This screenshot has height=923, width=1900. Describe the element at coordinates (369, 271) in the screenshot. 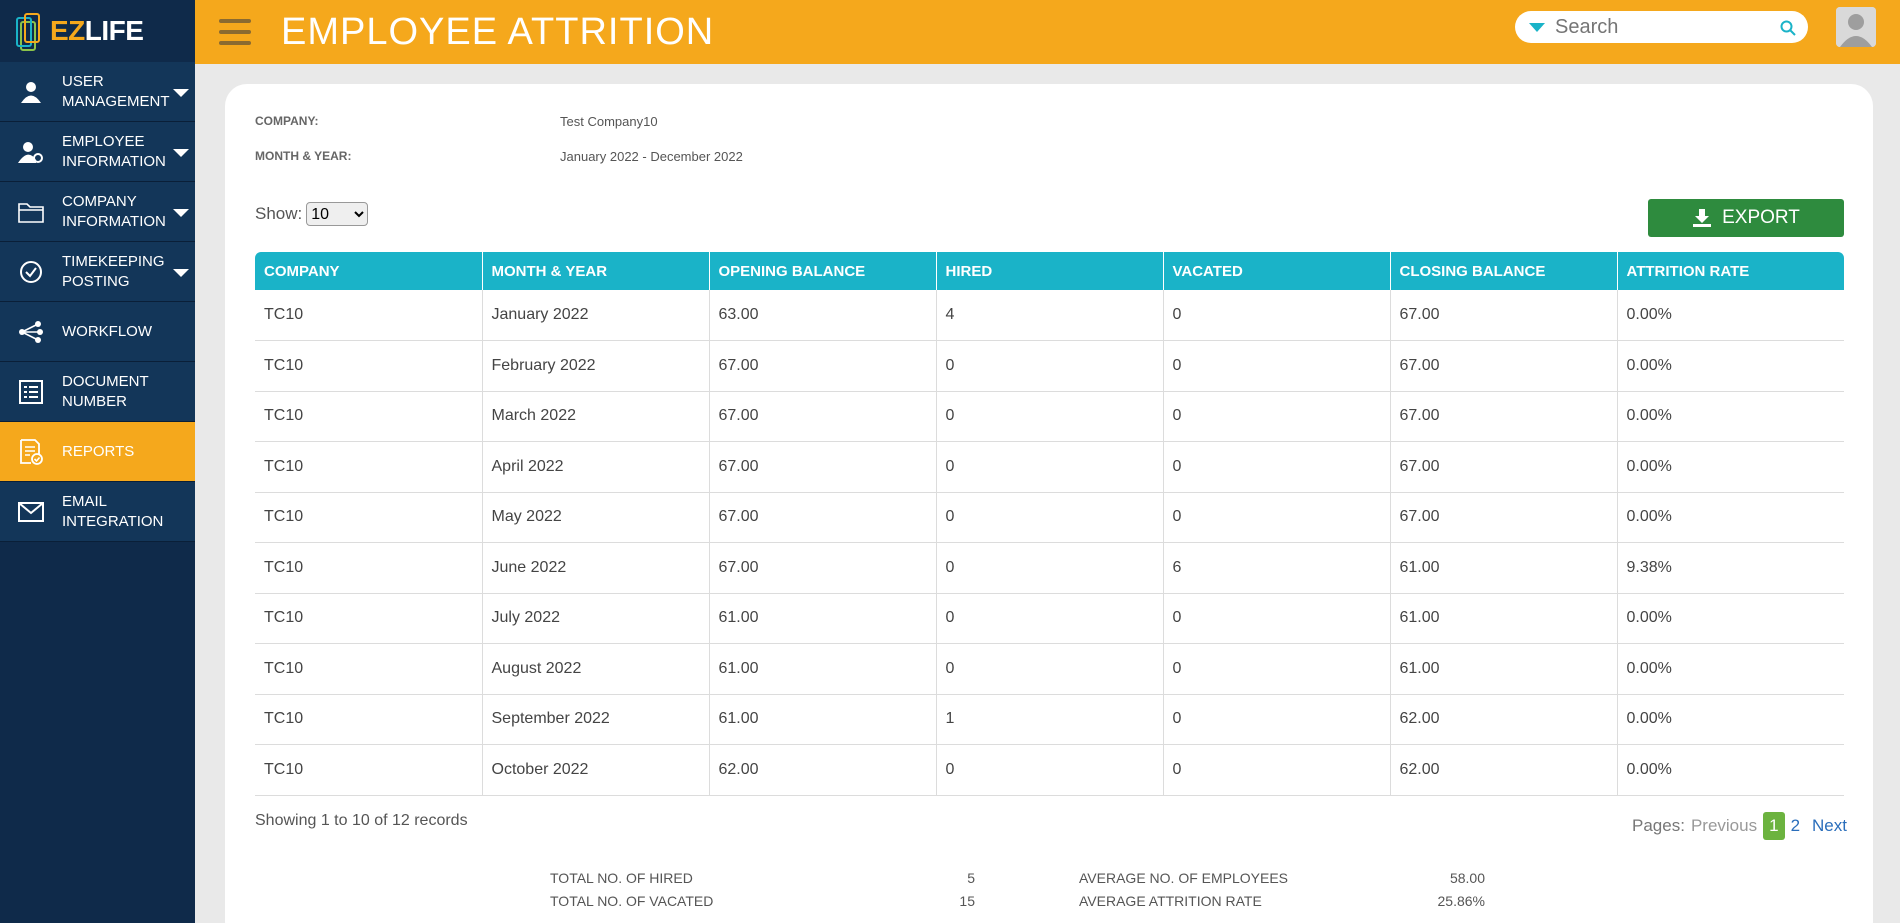

I see `column-header: COMPANY` at that location.